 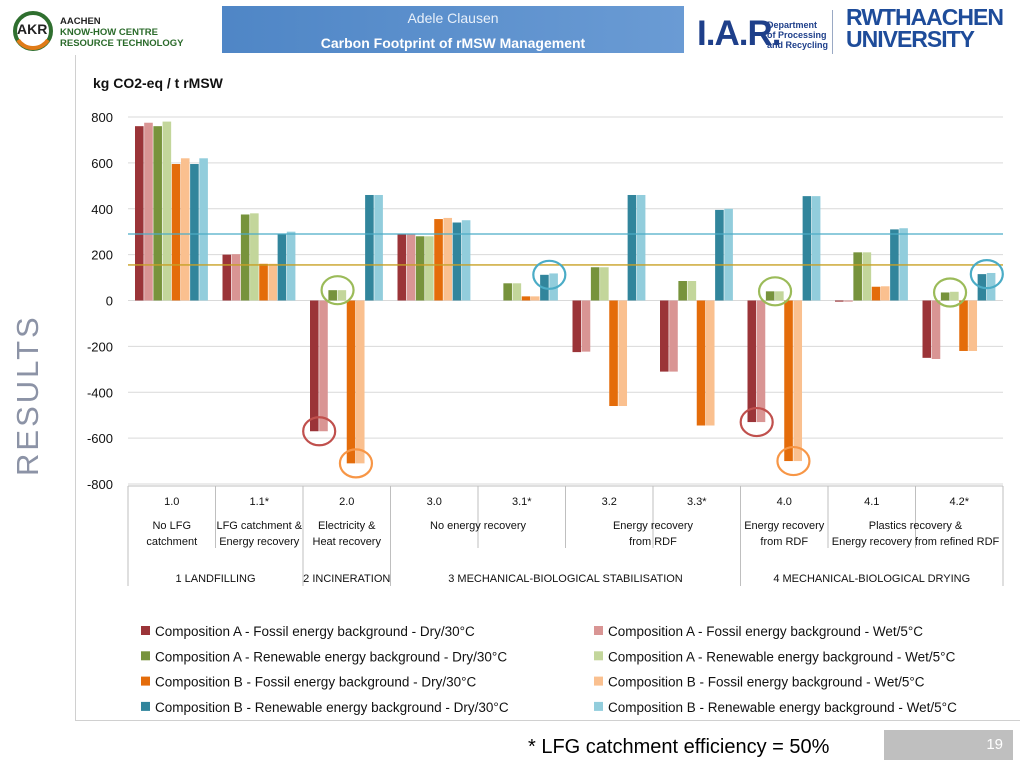 What do you see at coordinates (916, 542) in the screenshot?
I see `span-desc: Energy recovery from refined RDF` at bounding box center [916, 542].